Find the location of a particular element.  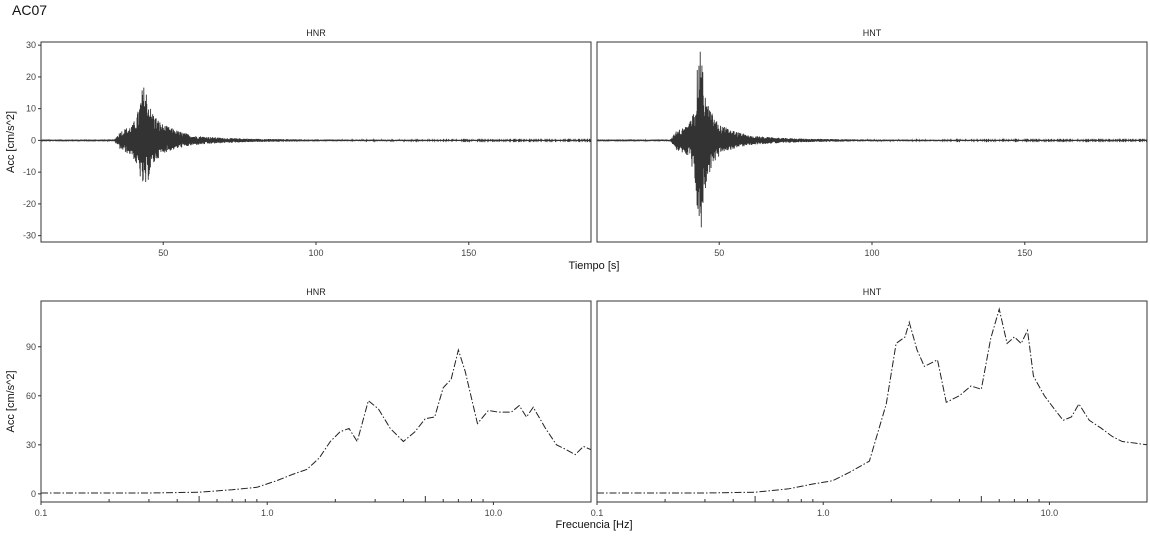

spectrum-line is located at coordinates (316, 421).